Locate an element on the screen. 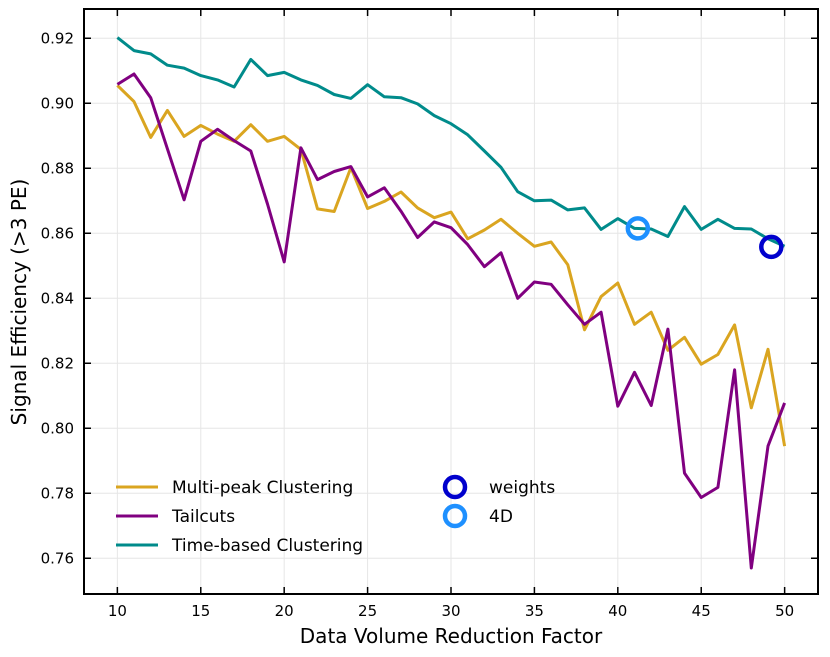 The width and height of the screenshot is (830, 657). legend-marker-label-1: 4D is located at coordinates (501, 517).